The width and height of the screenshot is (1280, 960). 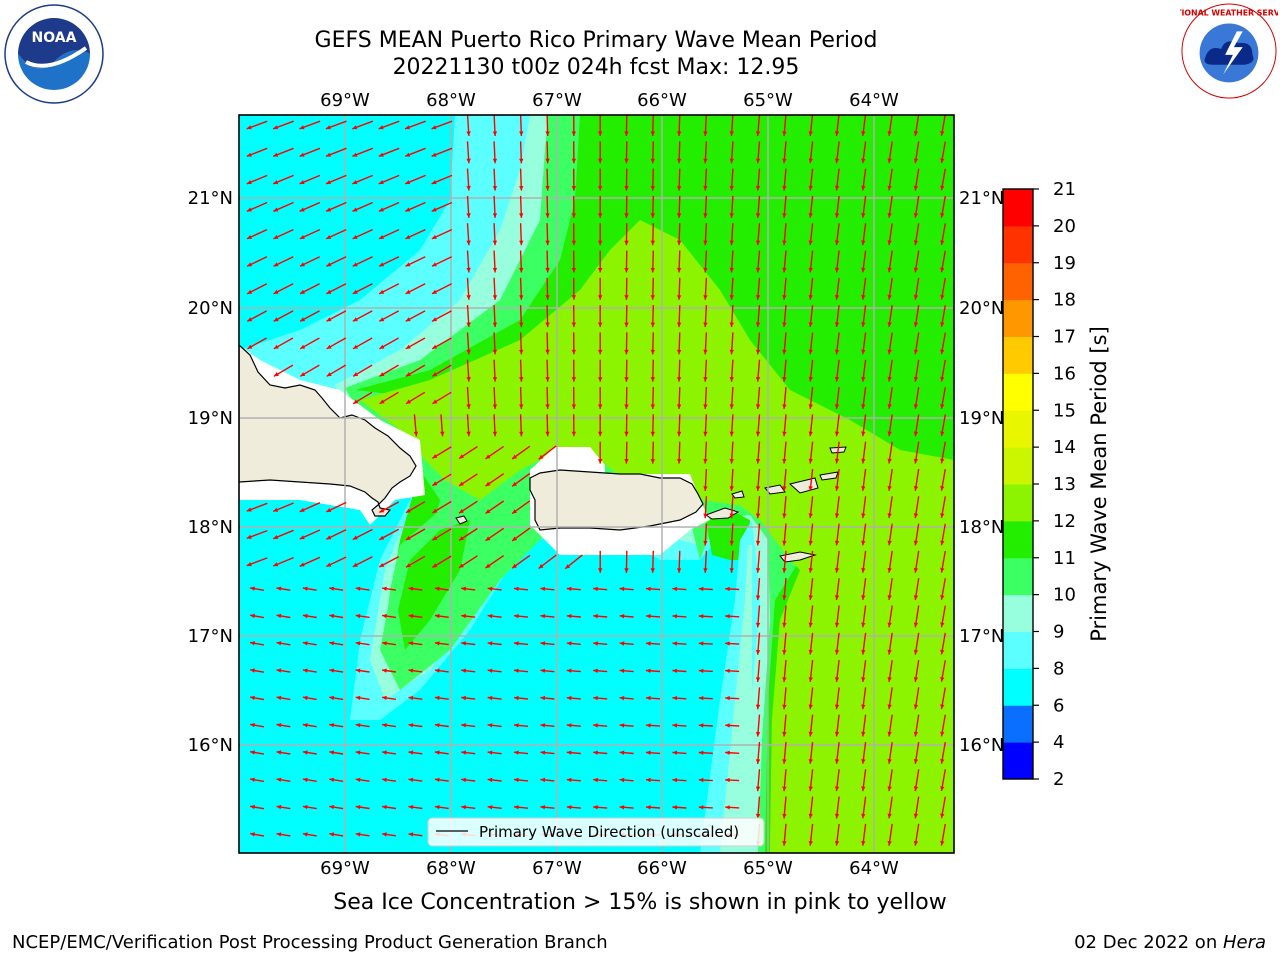 What do you see at coordinates (1064, 410) in the screenshot?
I see `colorbar-tick-label: 15` at bounding box center [1064, 410].